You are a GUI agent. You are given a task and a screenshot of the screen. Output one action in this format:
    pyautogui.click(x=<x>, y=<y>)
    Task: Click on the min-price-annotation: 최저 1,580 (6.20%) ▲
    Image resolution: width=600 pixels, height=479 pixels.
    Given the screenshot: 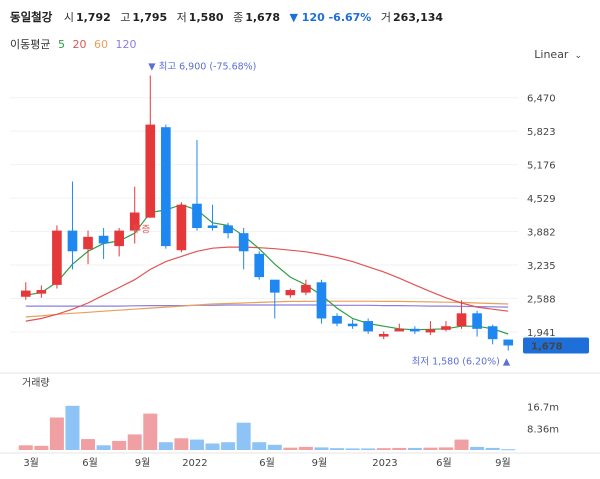 What is the action you would take?
    pyautogui.click(x=461, y=362)
    